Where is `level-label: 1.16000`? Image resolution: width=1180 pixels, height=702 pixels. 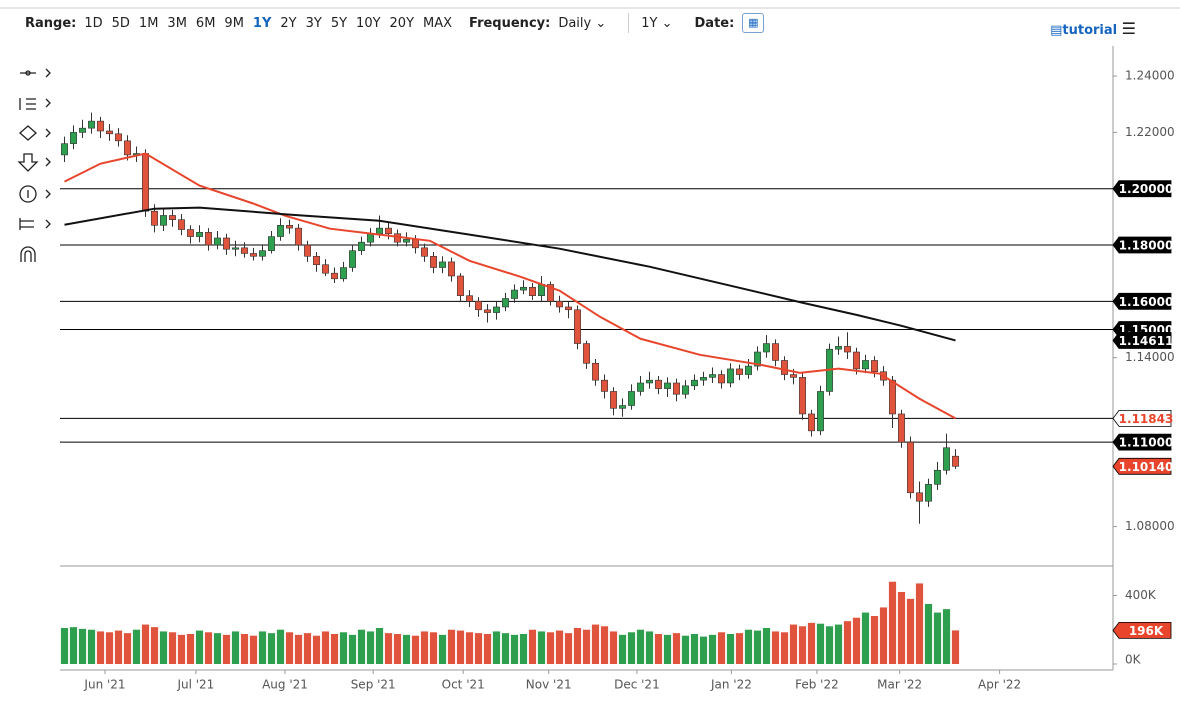 level-label: 1.16000 is located at coordinates (1143, 301).